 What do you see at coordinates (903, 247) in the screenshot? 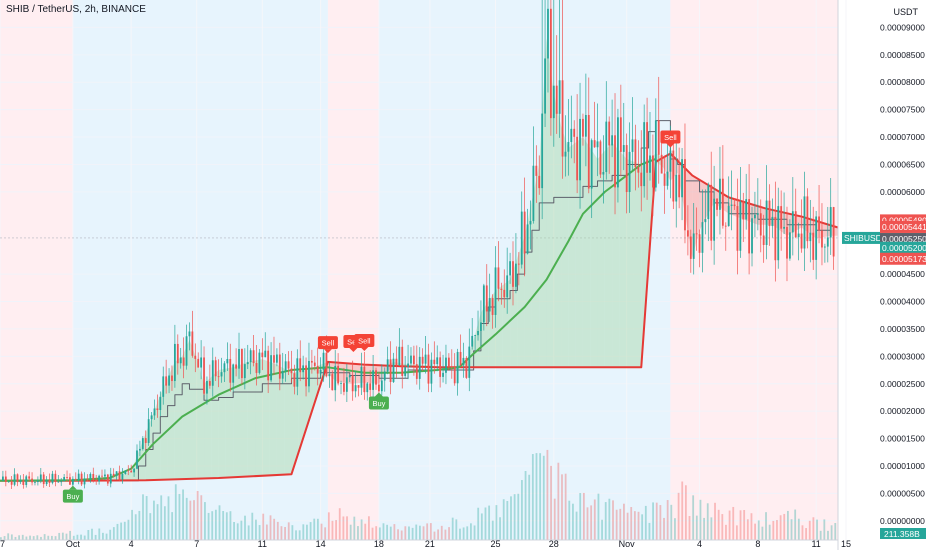
I see `price-tag-3: 0.00005200` at bounding box center [903, 247].